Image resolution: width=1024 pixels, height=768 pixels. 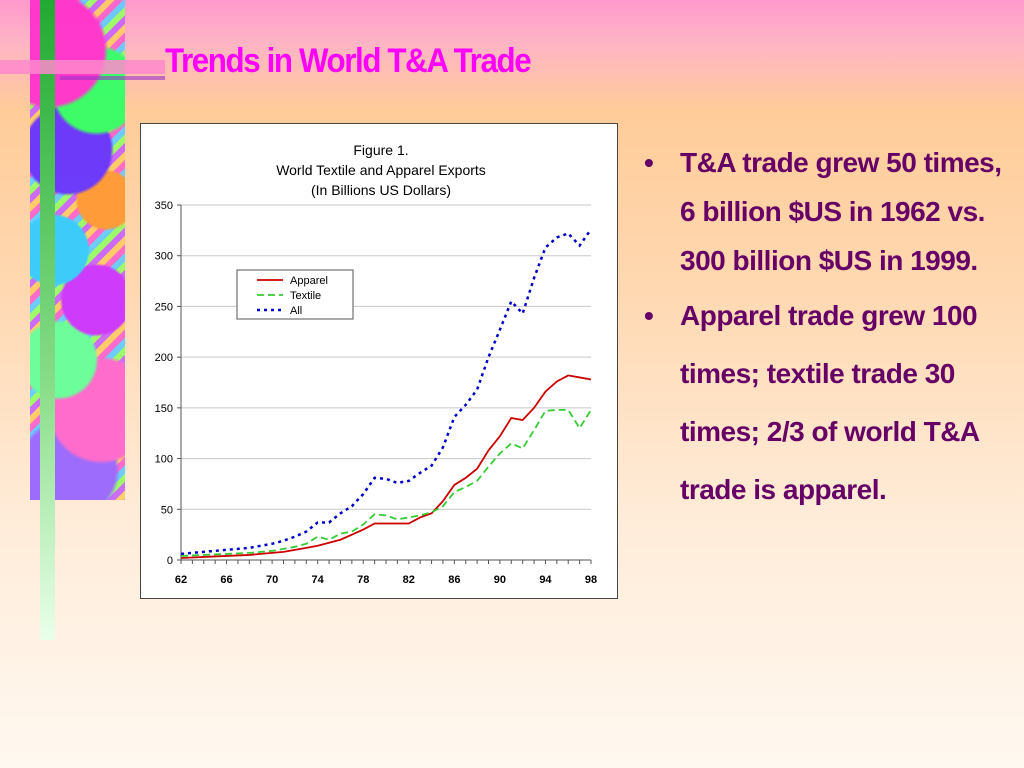 I want to click on legend-label: Apparel, so click(x=309, y=281).